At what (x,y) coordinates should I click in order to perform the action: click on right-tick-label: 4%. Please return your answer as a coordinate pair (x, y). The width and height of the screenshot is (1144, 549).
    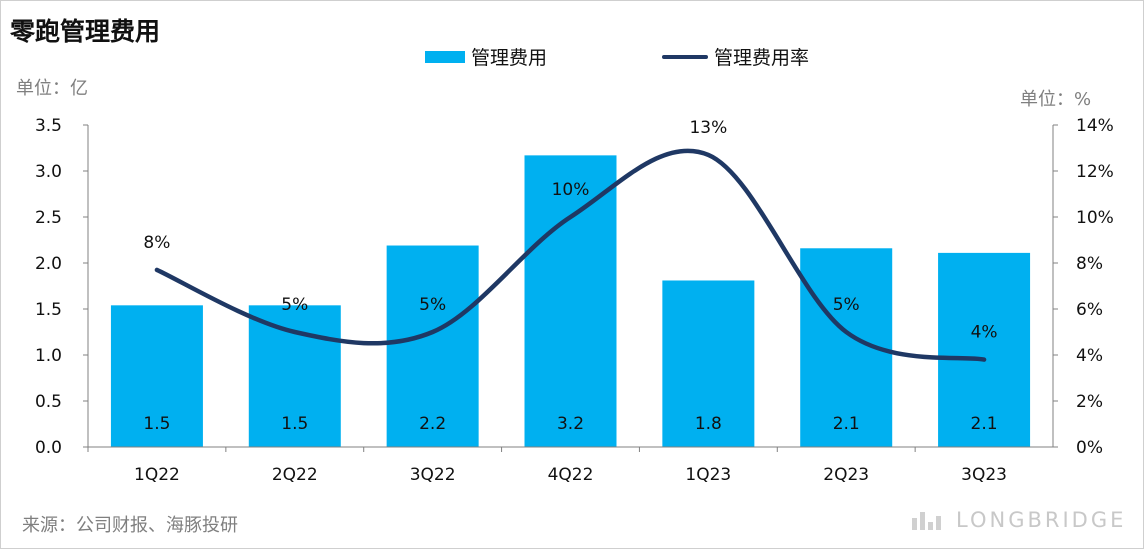
    Looking at the image, I should click on (1089, 356).